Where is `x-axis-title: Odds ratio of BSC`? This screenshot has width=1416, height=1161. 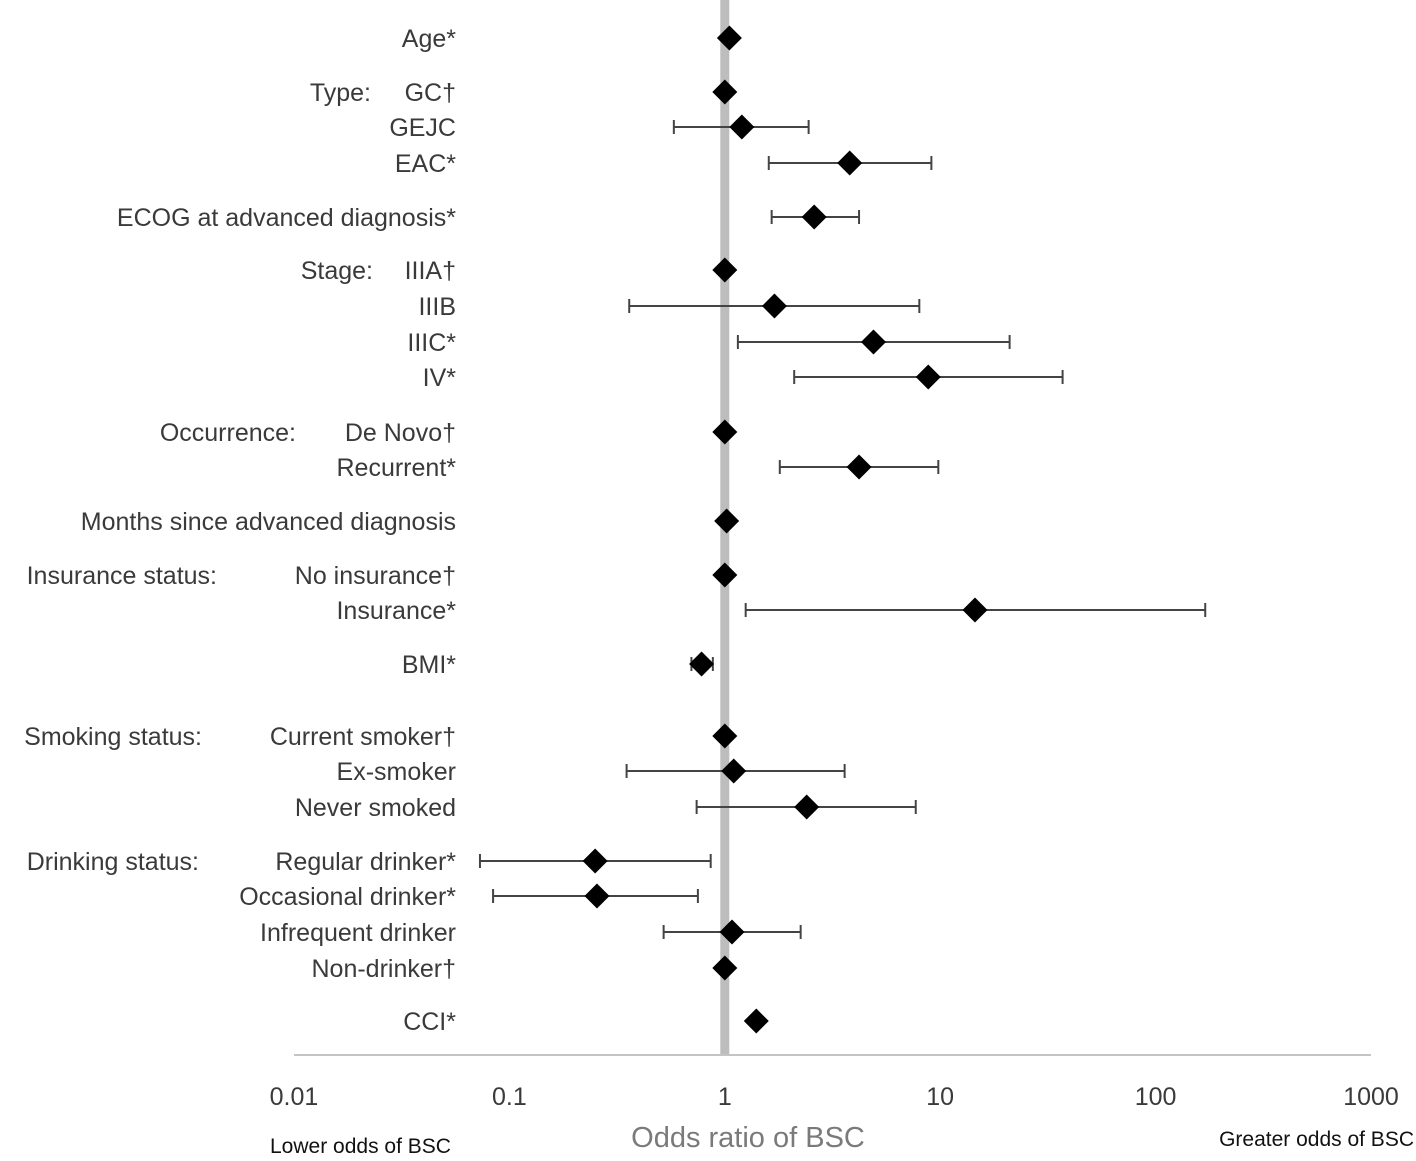
x-axis-title: Odds ratio of BSC is located at coordinates (748, 1138).